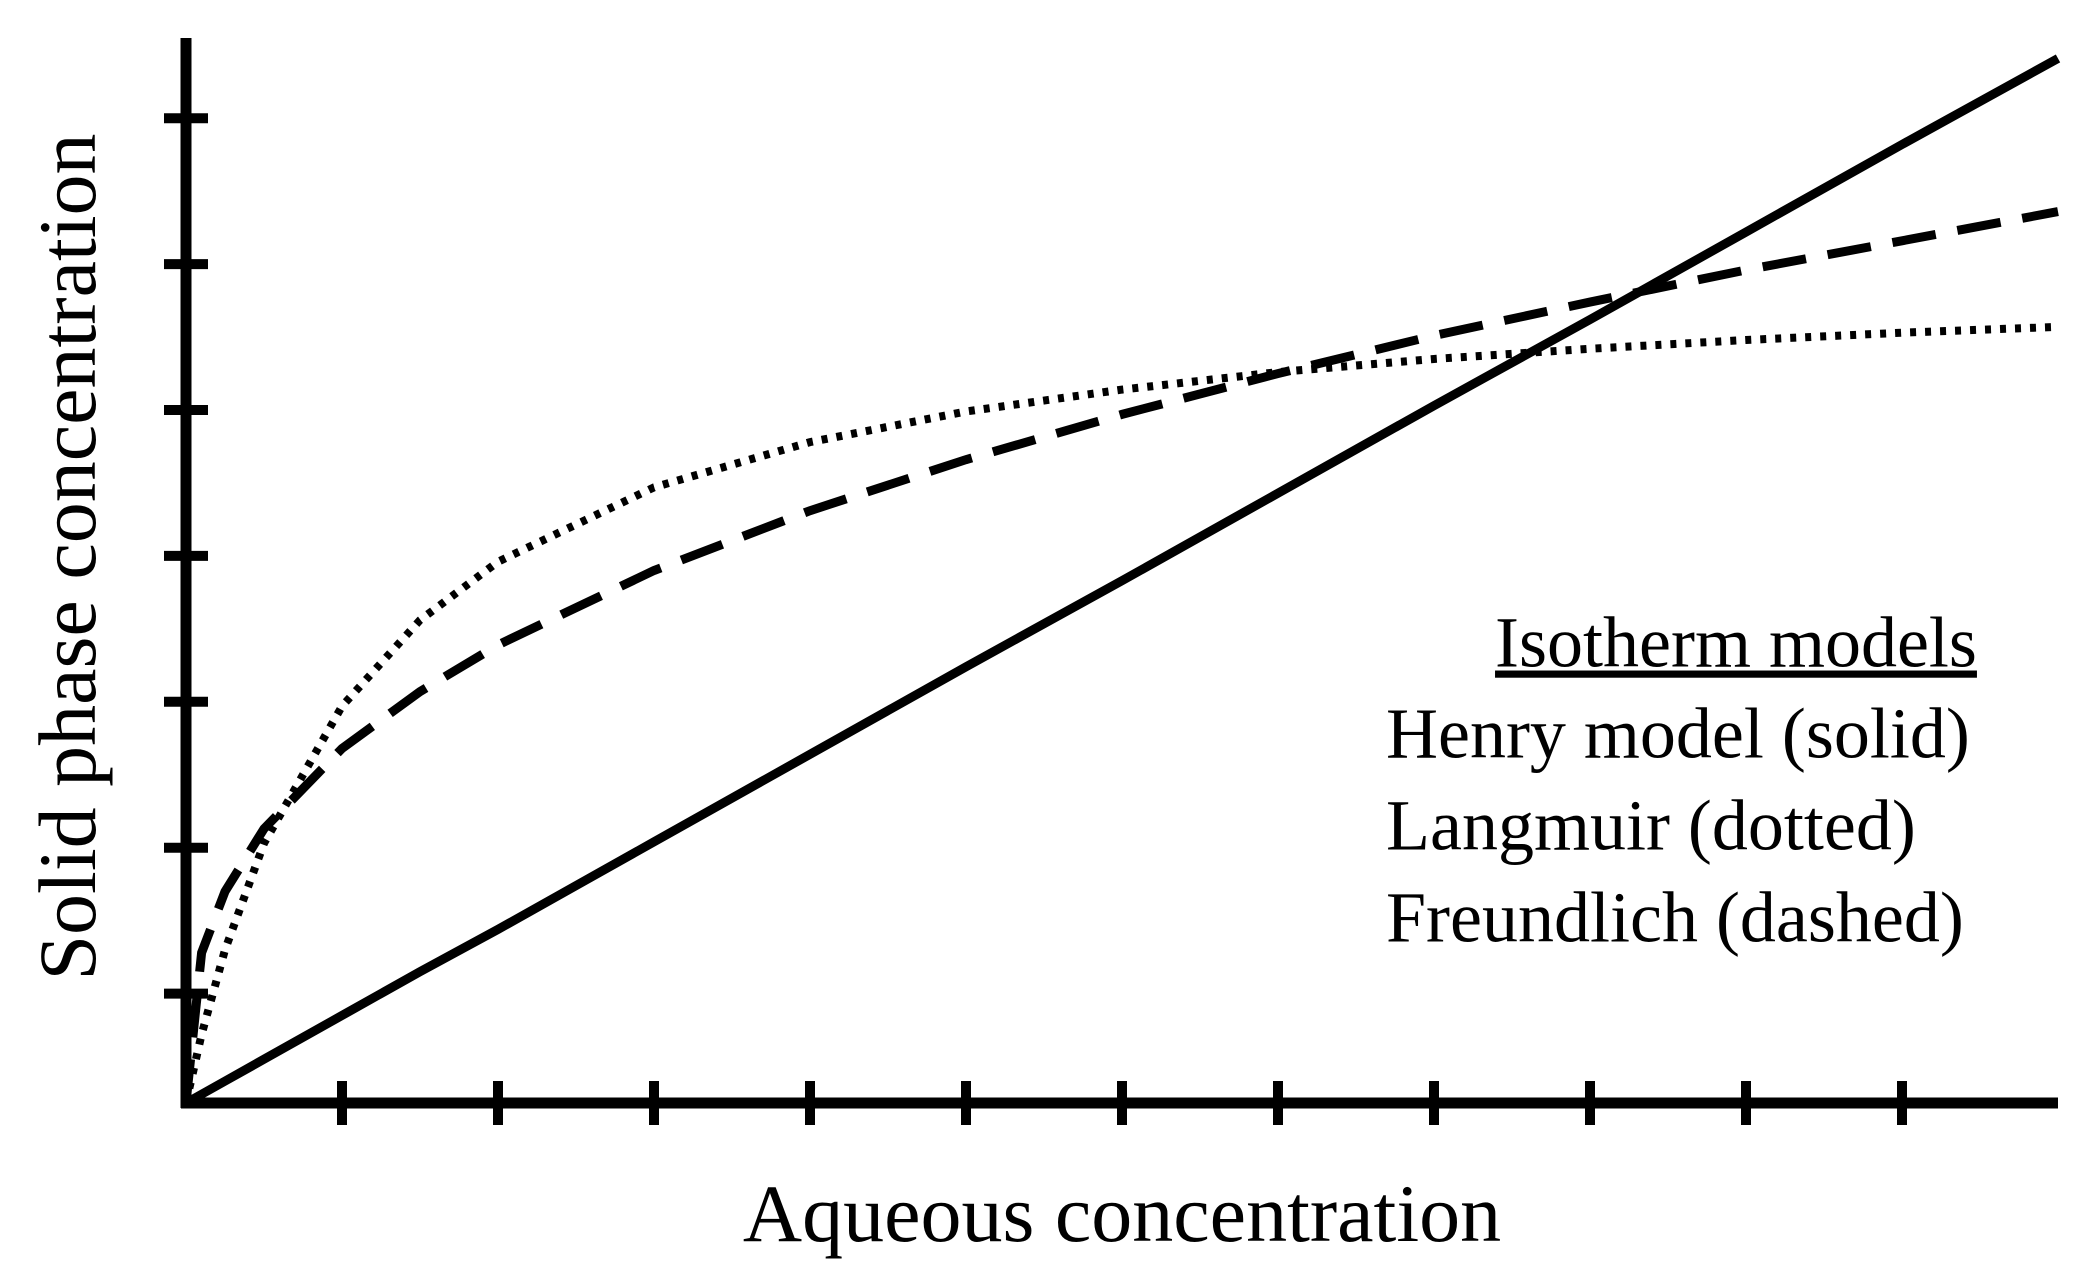 Image resolution: width=2099 pixels, height=1266 pixels. What do you see at coordinates (1651, 826) in the screenshot?
I see `legend-entry: Langmuir (dotted)` at bounding box center [1651, 826].